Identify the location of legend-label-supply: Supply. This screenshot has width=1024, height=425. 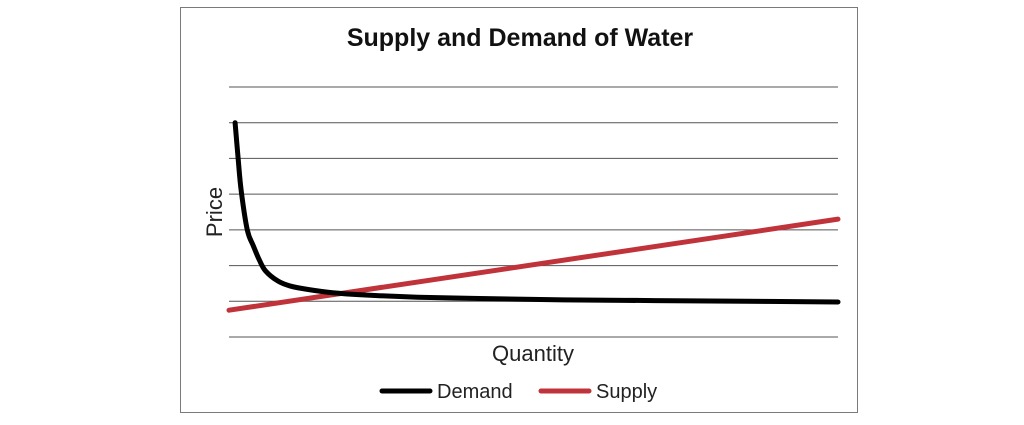
(626, 392).